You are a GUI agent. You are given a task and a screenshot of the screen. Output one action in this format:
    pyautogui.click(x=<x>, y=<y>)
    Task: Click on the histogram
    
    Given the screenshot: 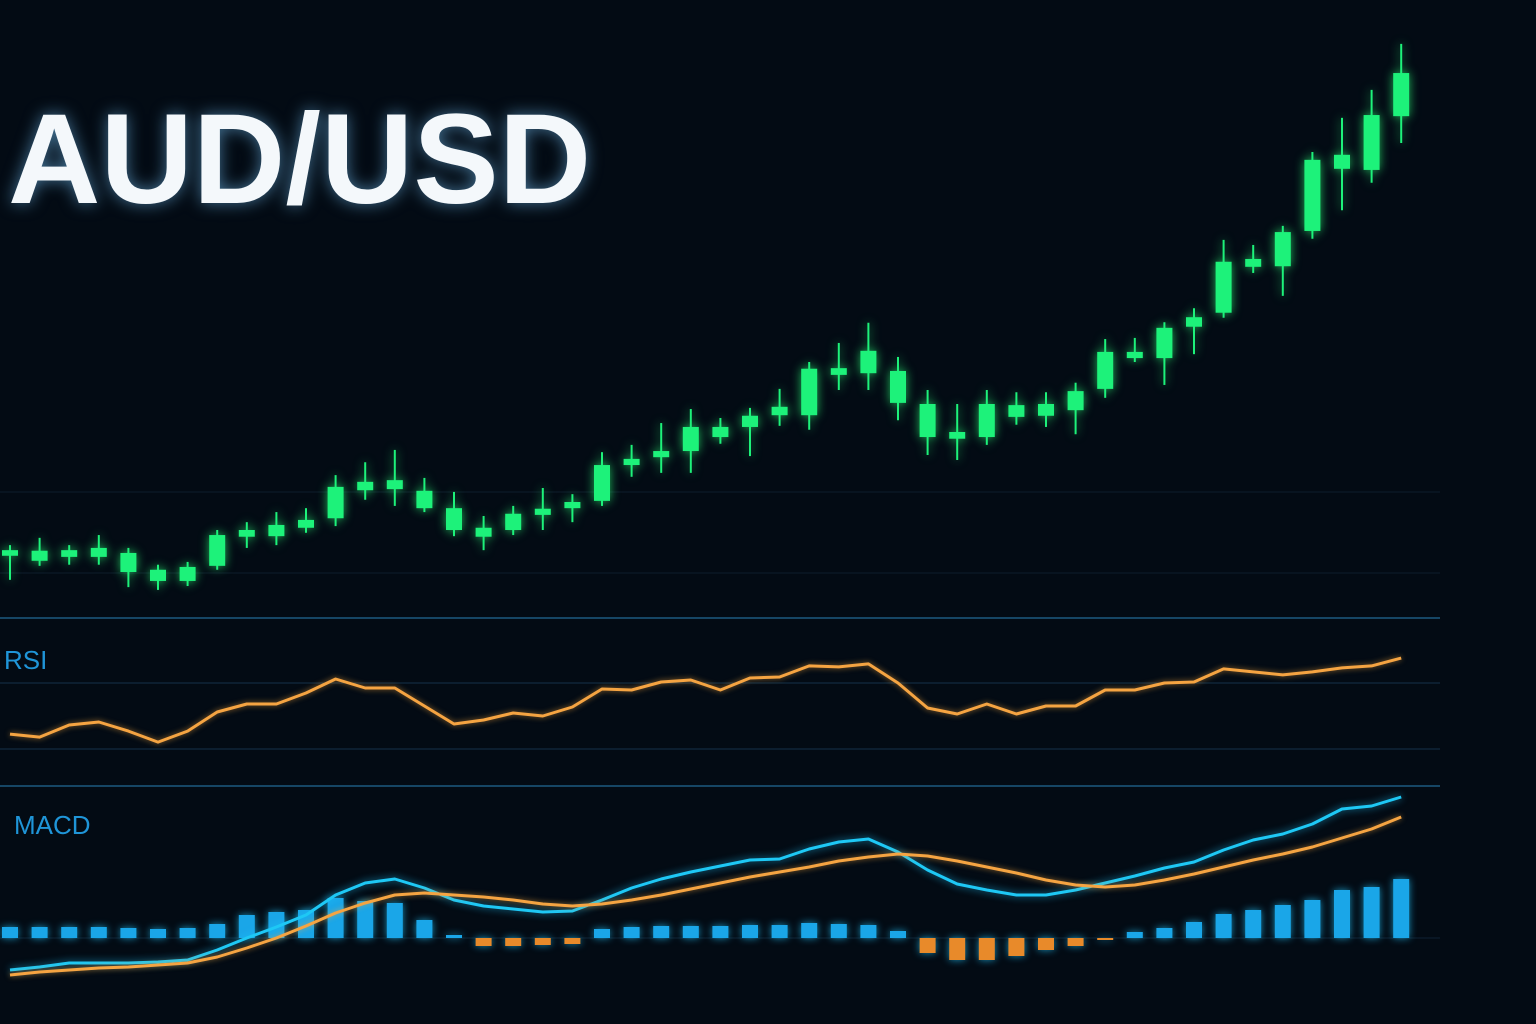 What is the action you would take?
    pyautogui.click(x=706, y=919)
    